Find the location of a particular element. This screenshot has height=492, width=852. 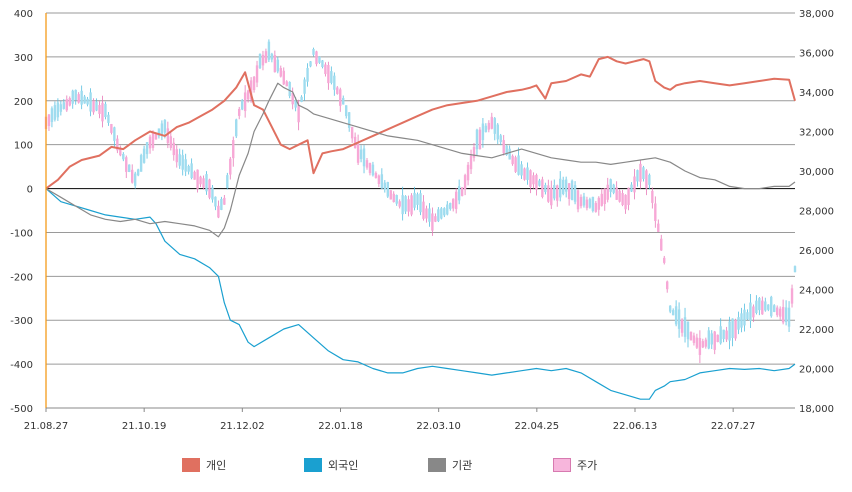

left-tick-label: 0 is located at coordinates (30, 190).